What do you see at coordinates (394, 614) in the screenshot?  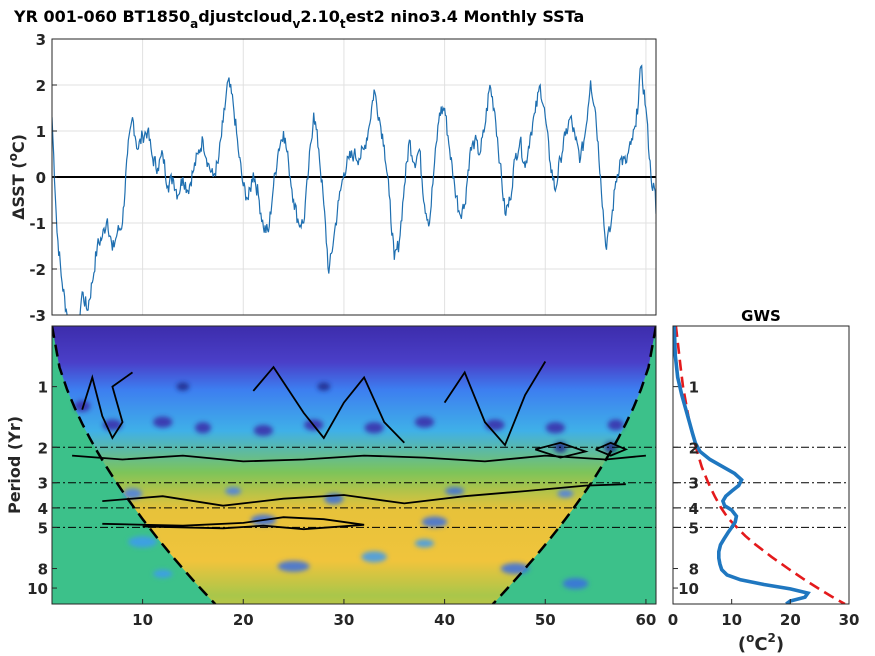 I see `wavelet-x-ticks: 10 20 30 40 50 60` at bounding box center [394, 614].